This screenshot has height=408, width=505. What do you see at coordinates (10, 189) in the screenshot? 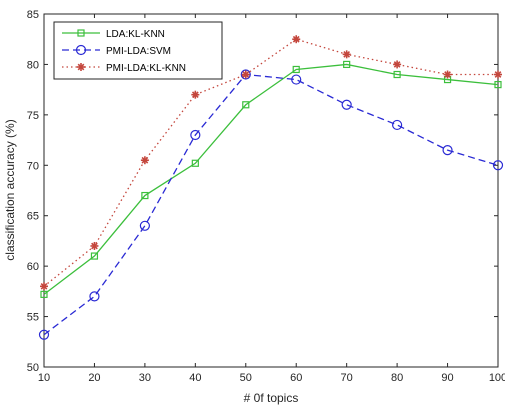
I see `y-axis-label: classification accuracy (%)` at bounding box center [10, 189].